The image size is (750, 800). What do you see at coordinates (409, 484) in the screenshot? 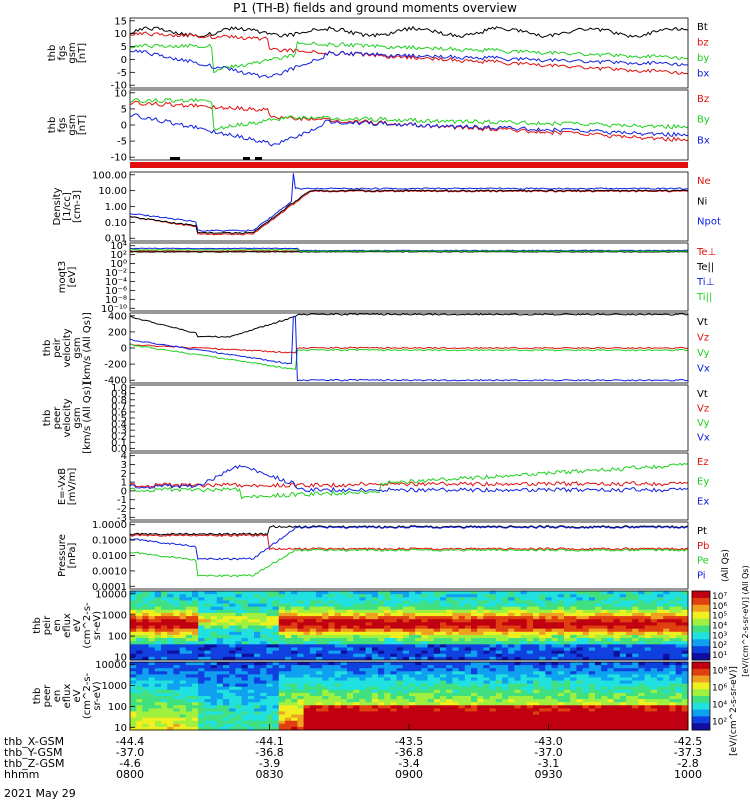
I see `series-line-Ez` at bounding box center [409, 484].